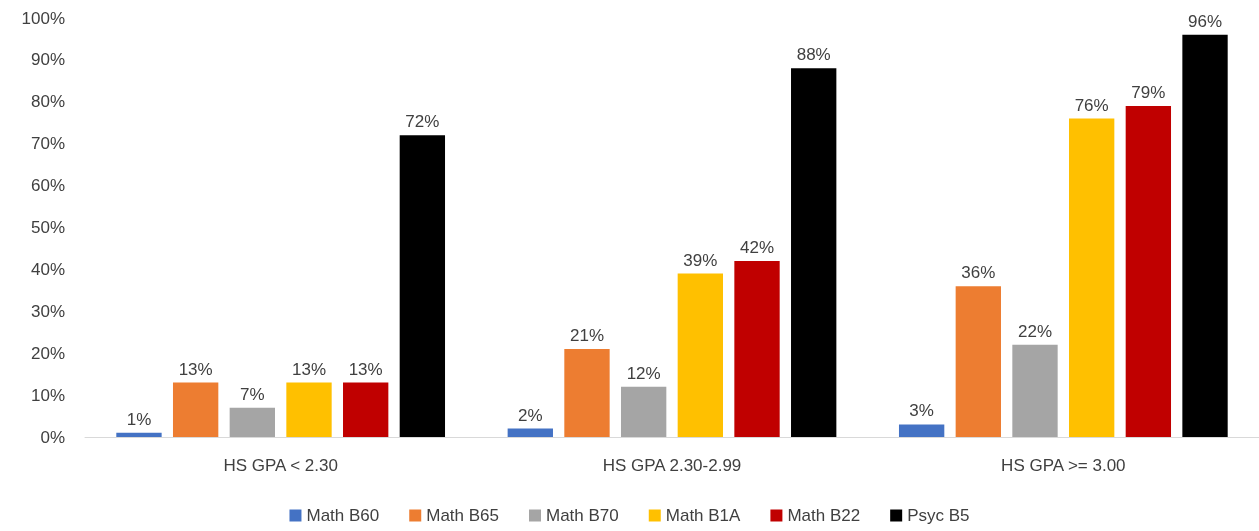 Image resolution: width=1259 pixels, height=531 pixels. Describe the element at coordinates (47, 395) in the screenshot. I see `y-tick-label: 10%` at that location.